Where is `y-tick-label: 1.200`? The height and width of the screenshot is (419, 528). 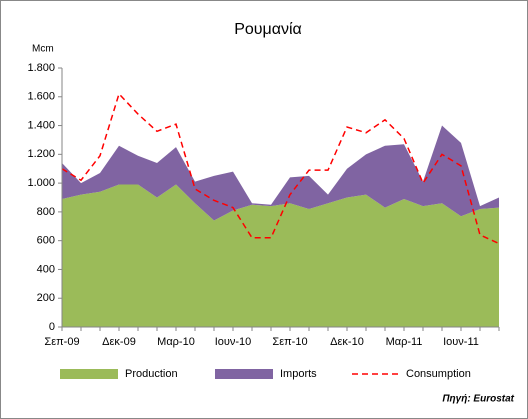
y-tick-label: 1.200 is located at coordinates (41, 154).